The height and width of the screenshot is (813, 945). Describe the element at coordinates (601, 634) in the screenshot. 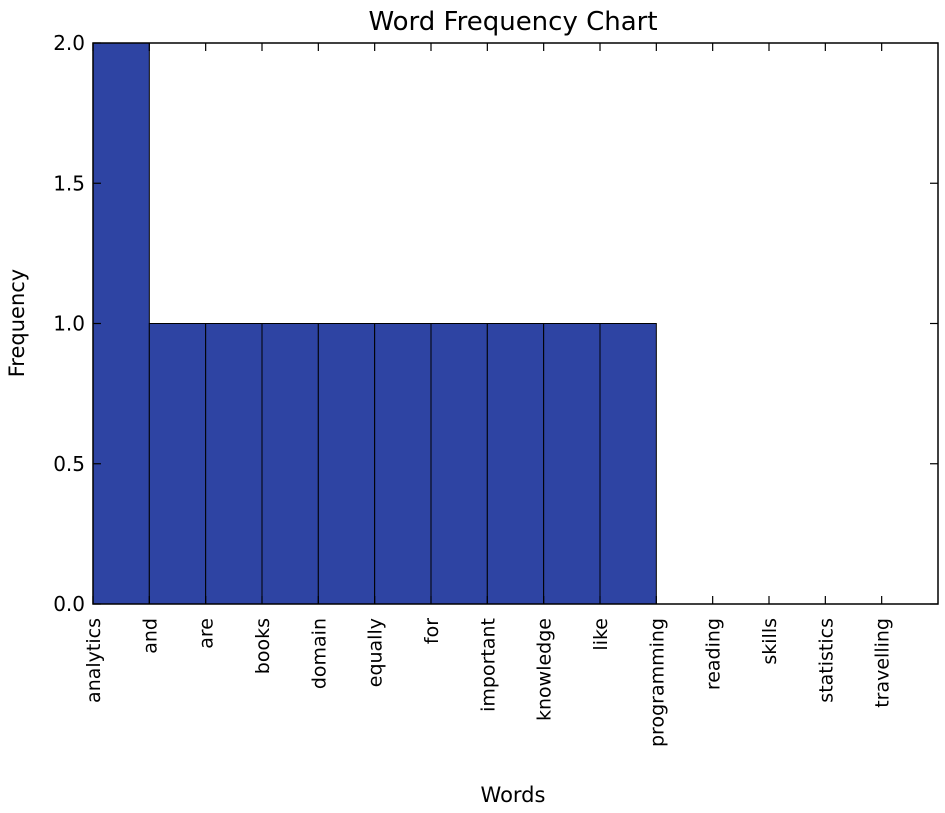

I see `x-tick-label: like` at that location.